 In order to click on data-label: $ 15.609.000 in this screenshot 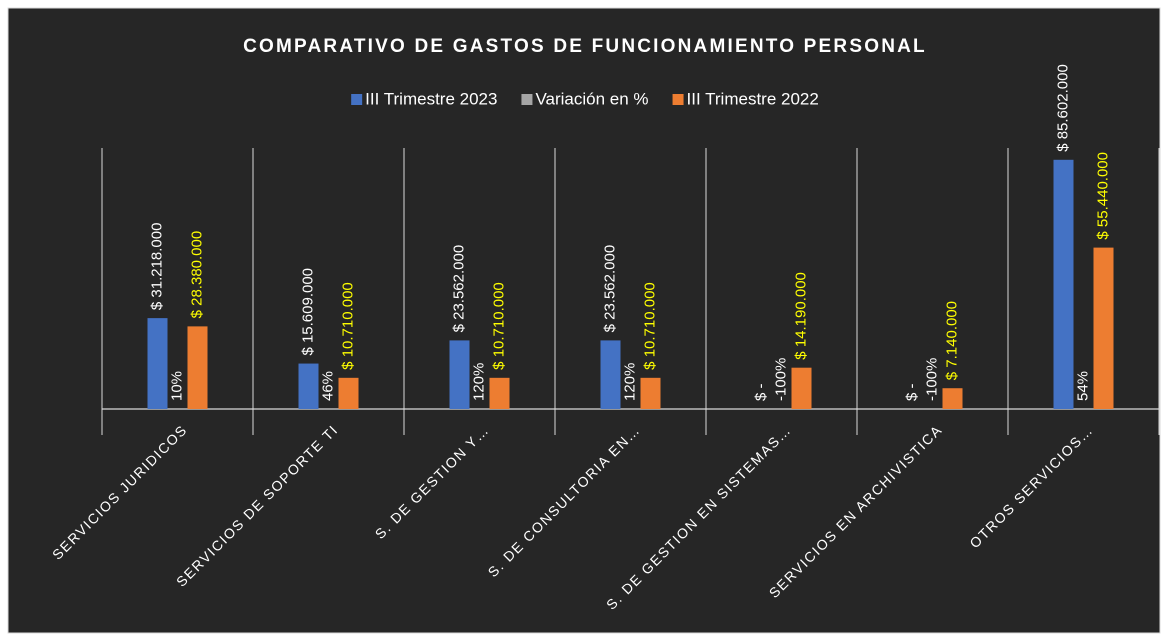, I will do `click(307, 312)`.